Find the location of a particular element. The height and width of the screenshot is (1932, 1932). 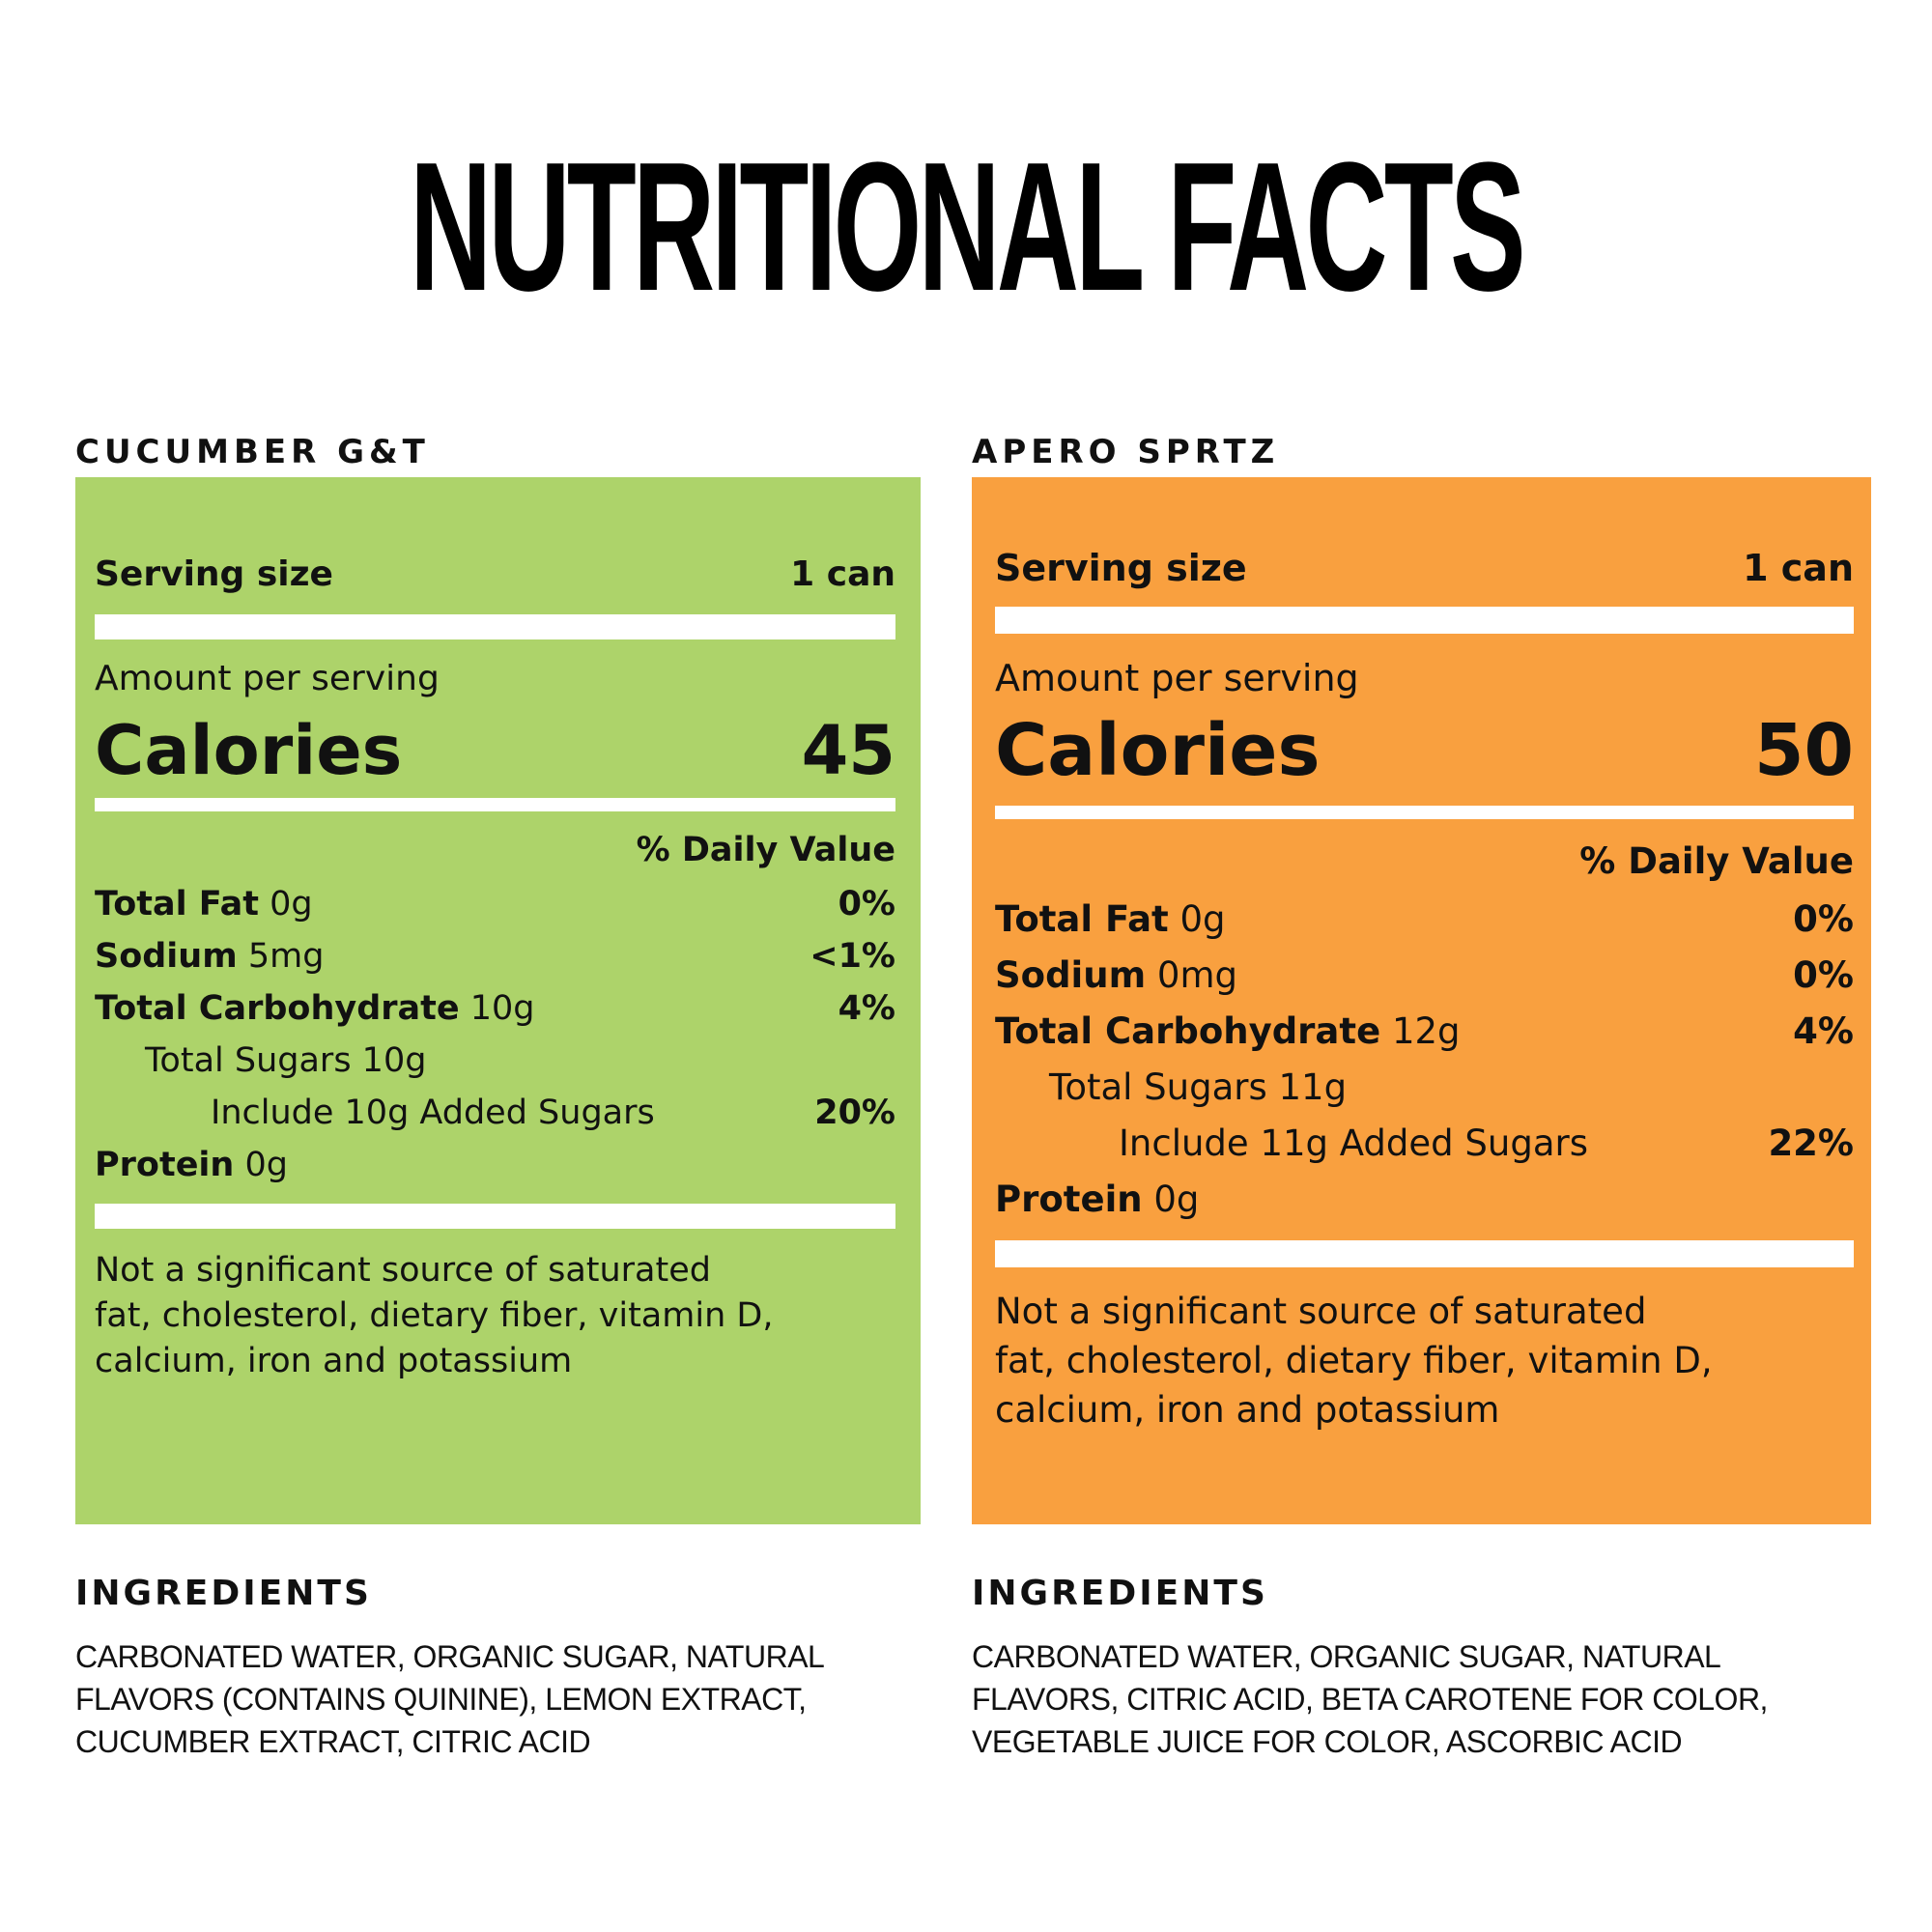

ingredients-line: VEGETABLE JUICE FOR COLOR, ASCORBIC ACID is located at coordinates (1327, 1741).